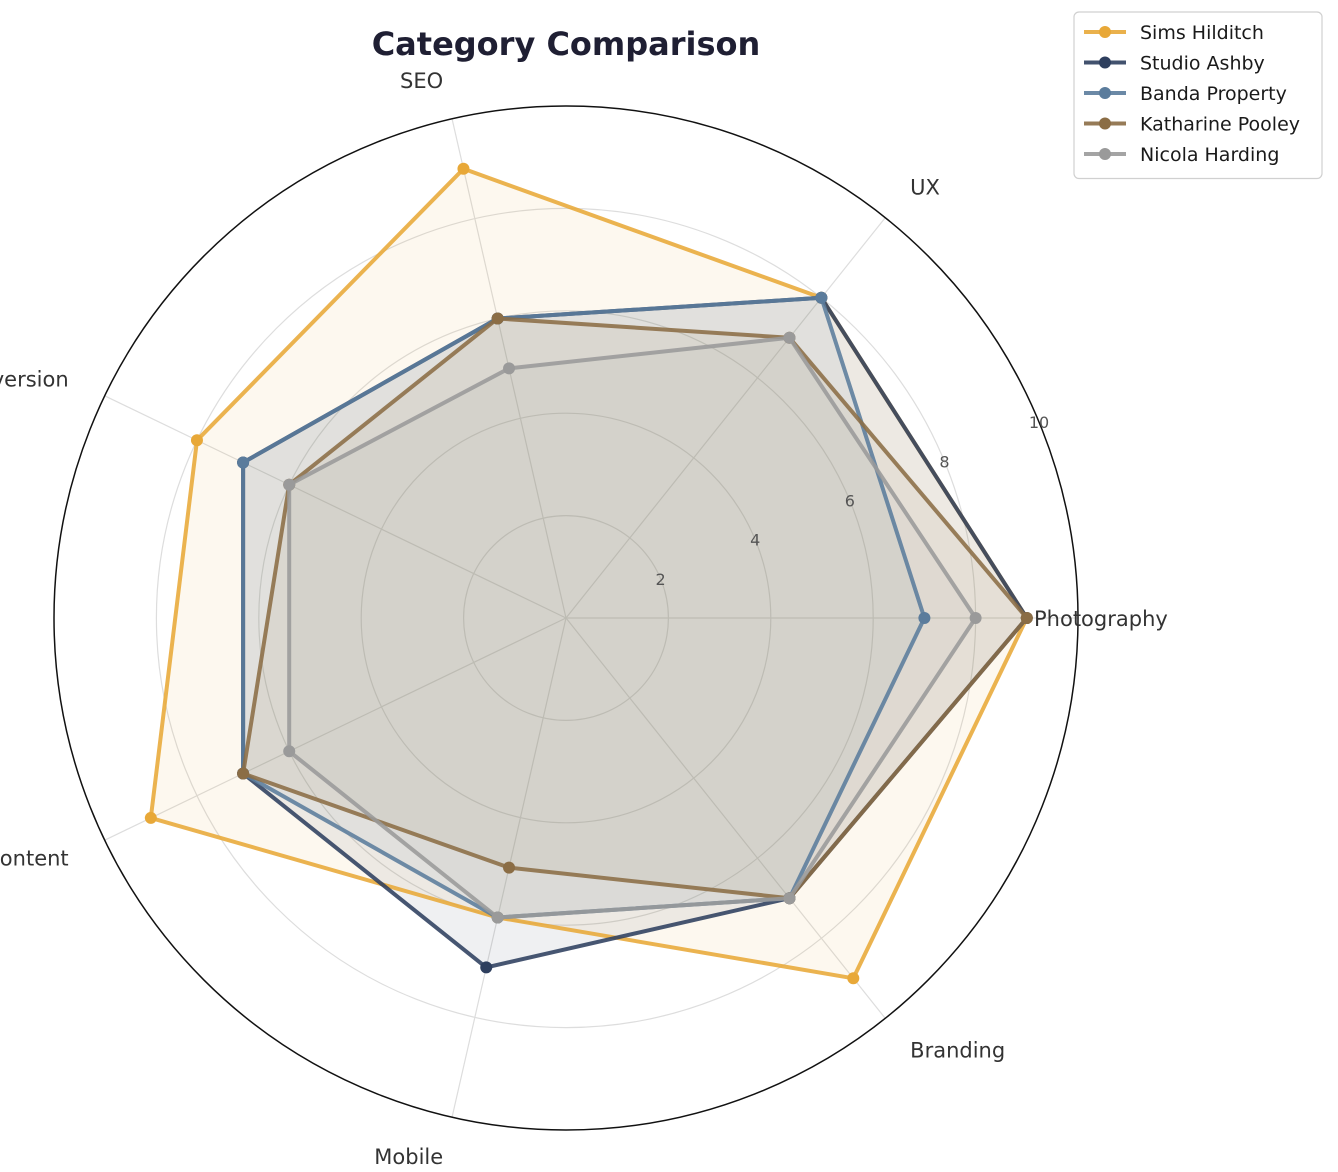 The height and width of the screenshot is (1172, 1338). I want to click on axis-label-ux: UX, so click(925, 187).